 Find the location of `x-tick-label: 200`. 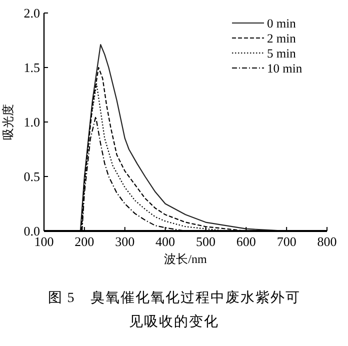

x-tick-label: 200 is located at coordinates (84, 241).